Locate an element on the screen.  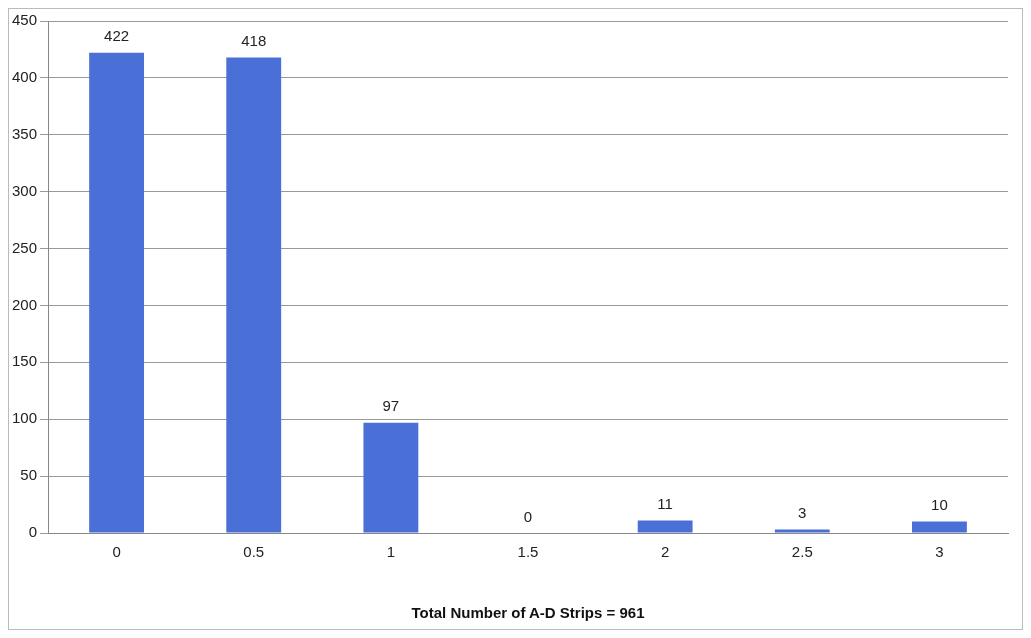
y-tick-label: 250 is located at coordinates (25, 247).